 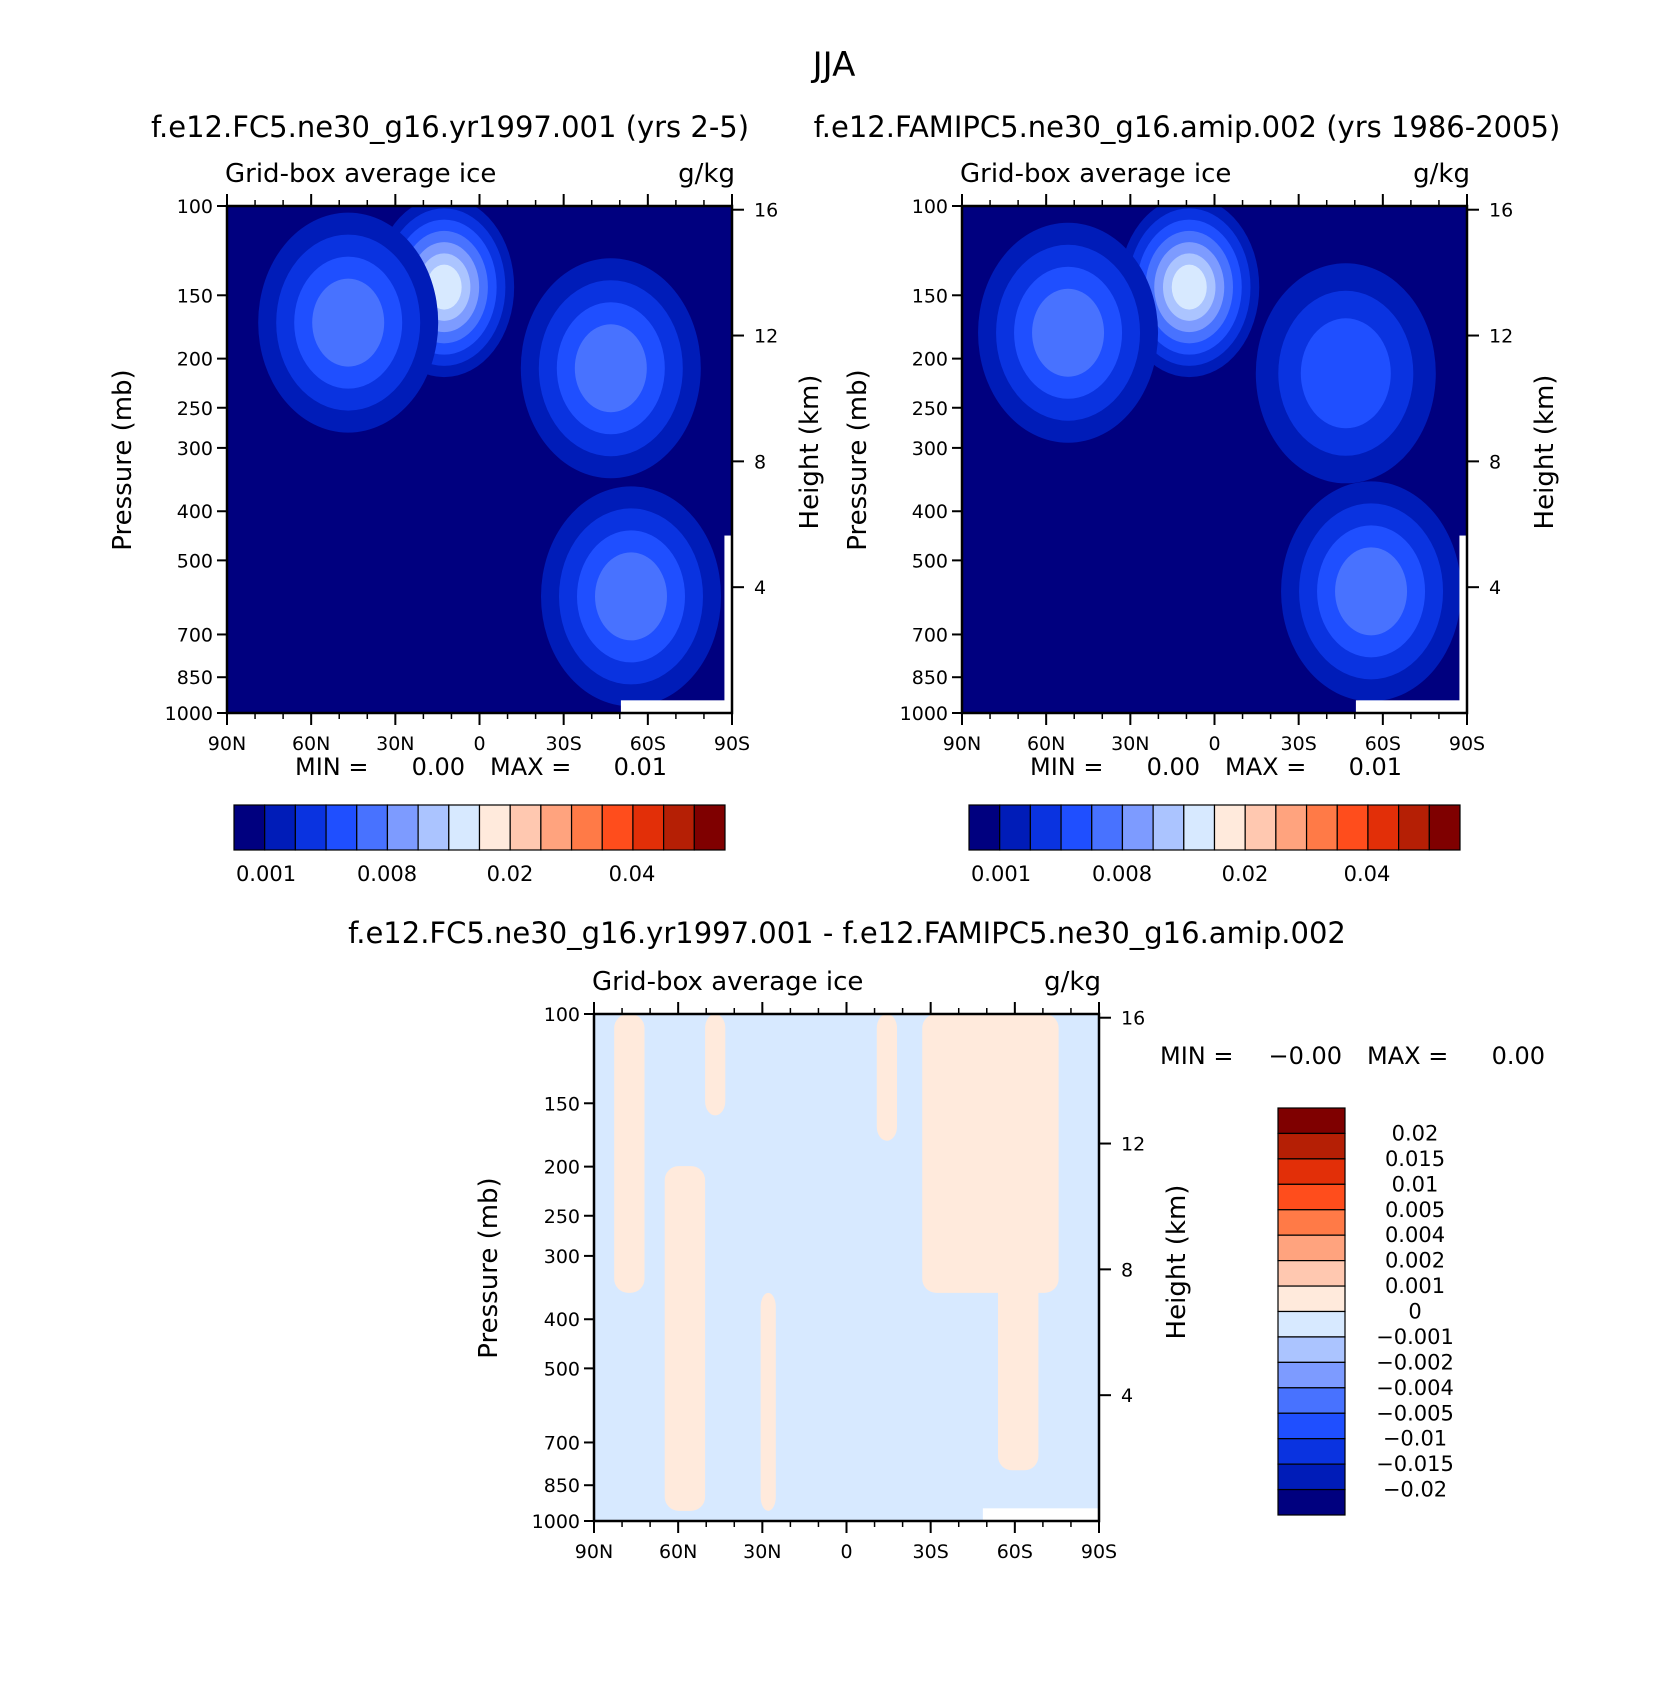 What do you see at coordinates (1127, 1396) in the screenshot?
I see `y2-tick-label: 4` at bounding box center [1127, 1396].